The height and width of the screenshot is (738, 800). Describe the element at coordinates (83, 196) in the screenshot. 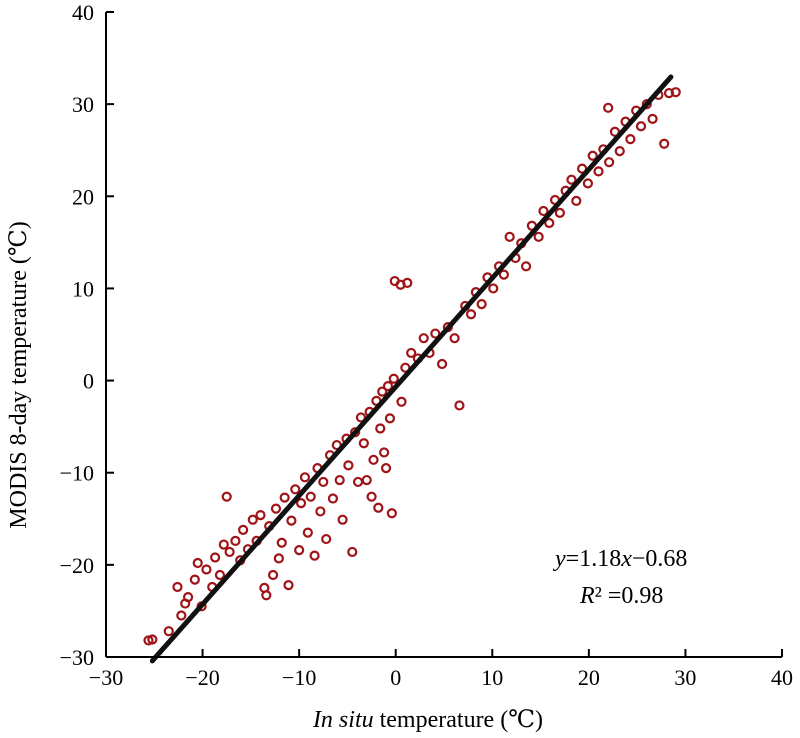

I see `y-tick-label: 20` at that location.